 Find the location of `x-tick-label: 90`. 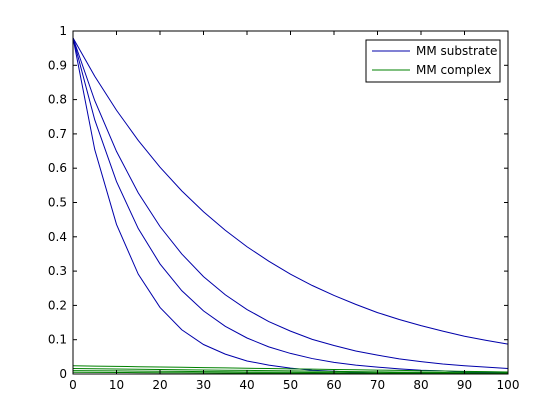

x-tick-label: 90 is located at coordinates (464, 385).